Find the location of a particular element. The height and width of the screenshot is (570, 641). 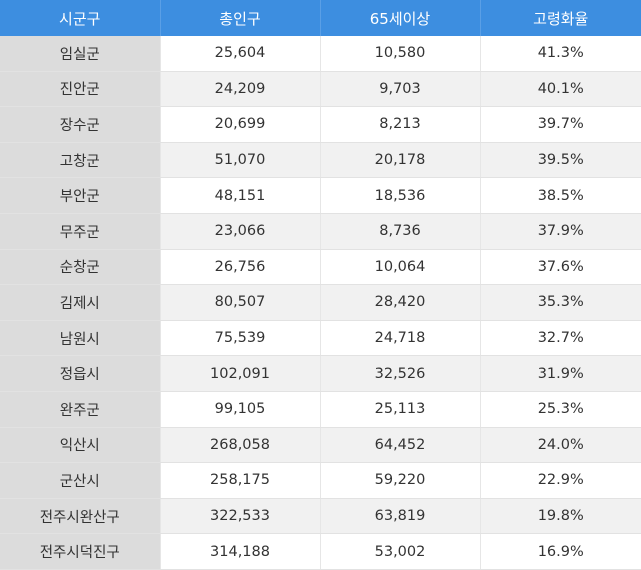

table-row: 전주시완산구 322,533 63,819 19.8% is located at coordinates (320, 516).